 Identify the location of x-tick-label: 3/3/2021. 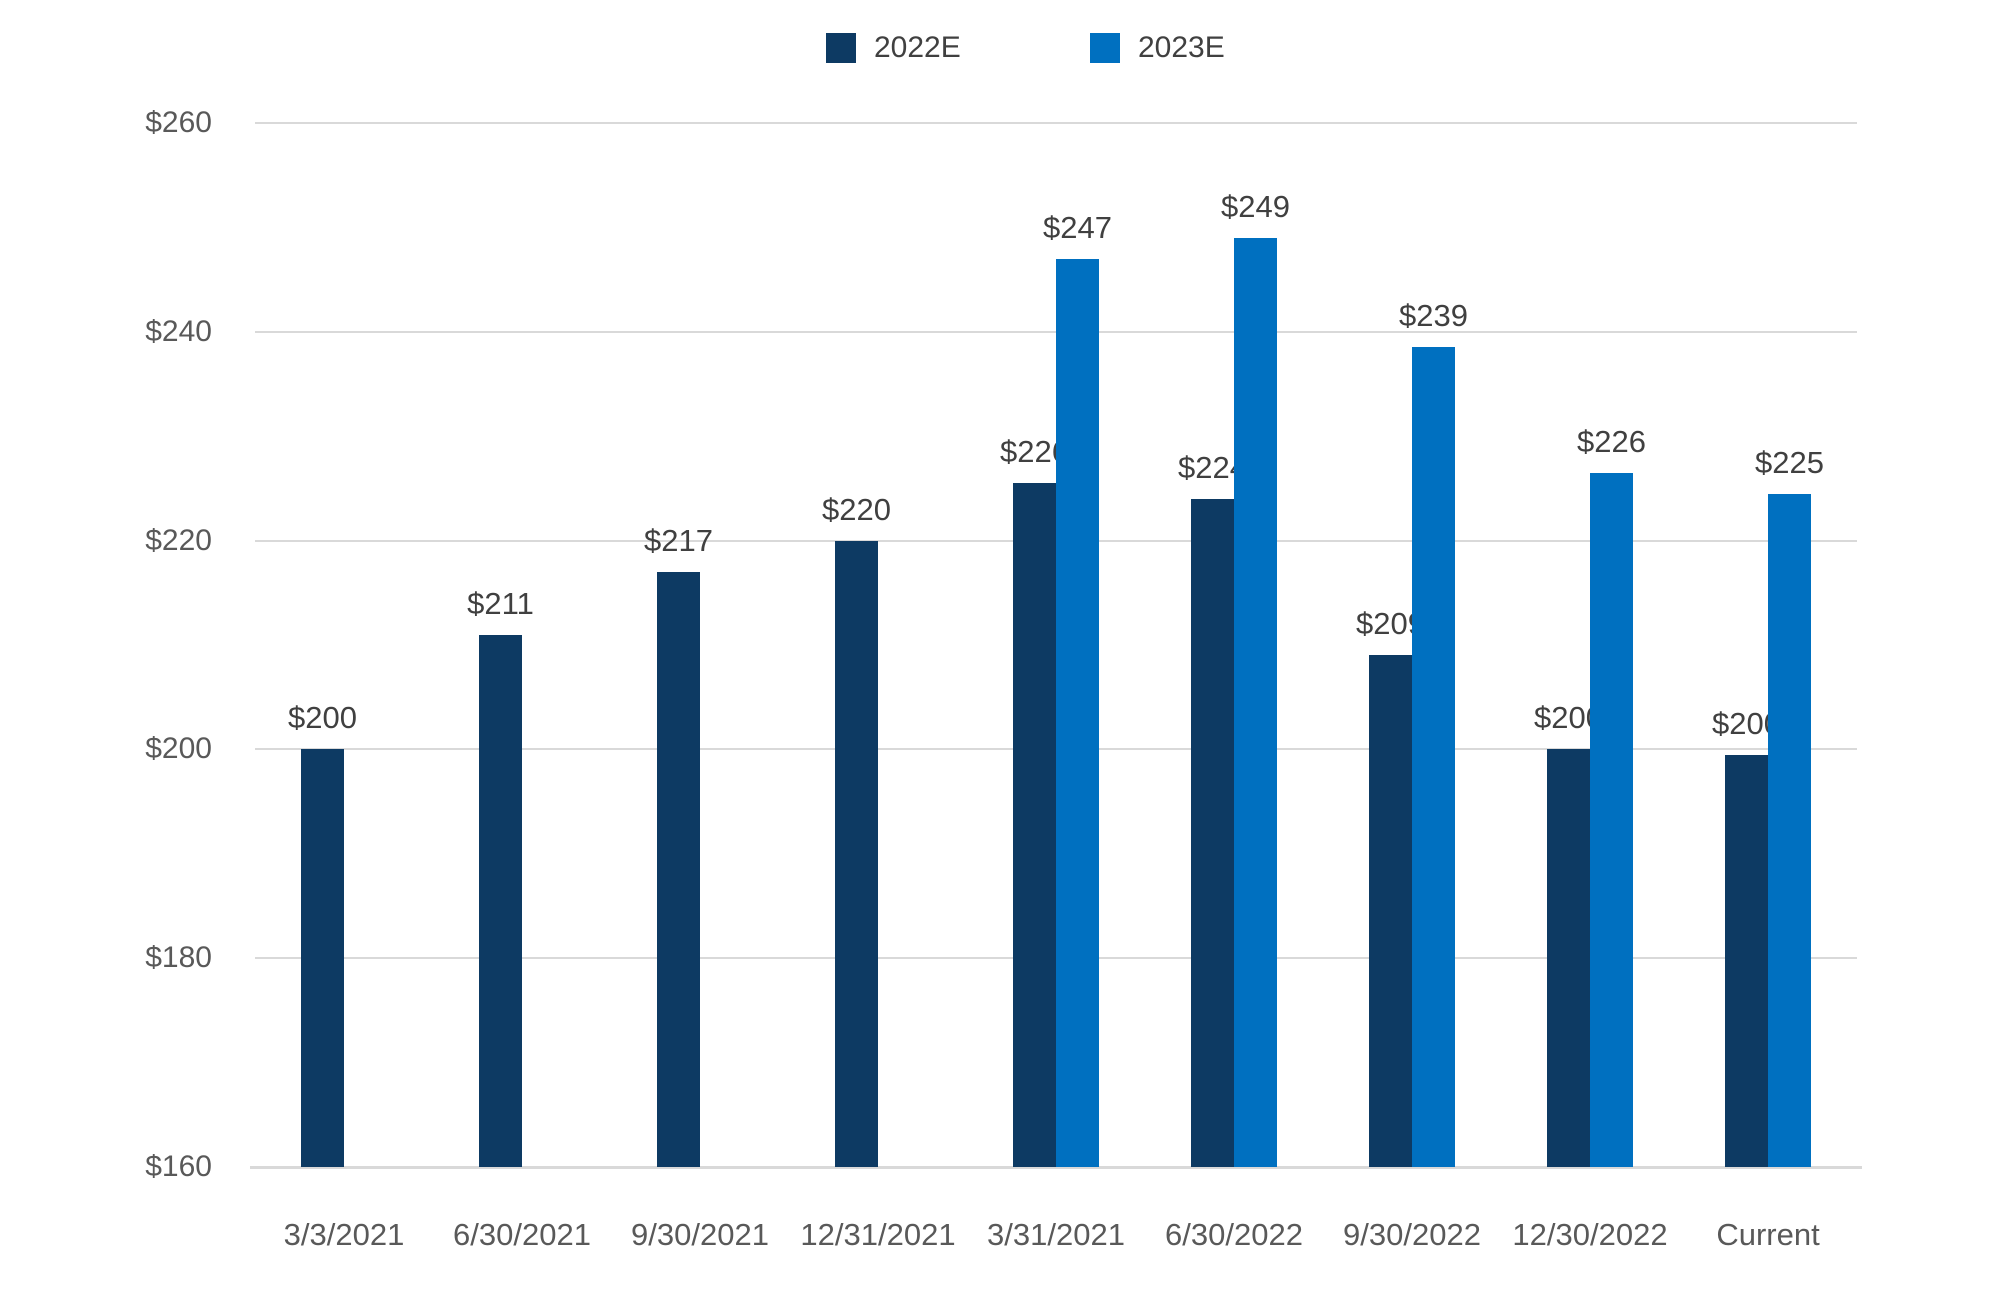
(344, 1234).